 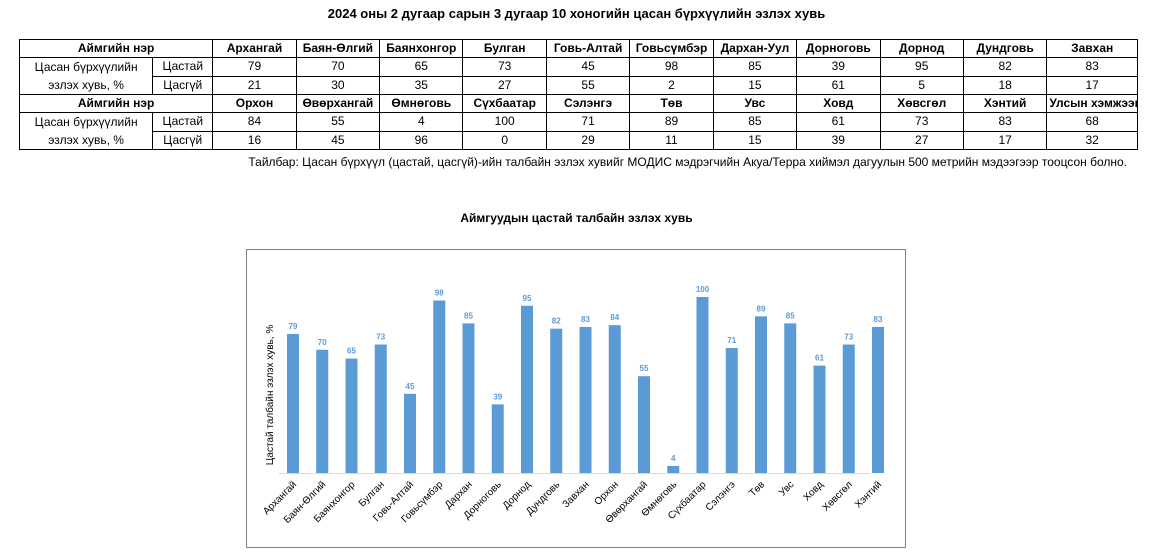 What do you see at coordinates (1005, 67) in the screenshot?
I see `snow-value-cell: 82` at bounding box center [1005, 67].